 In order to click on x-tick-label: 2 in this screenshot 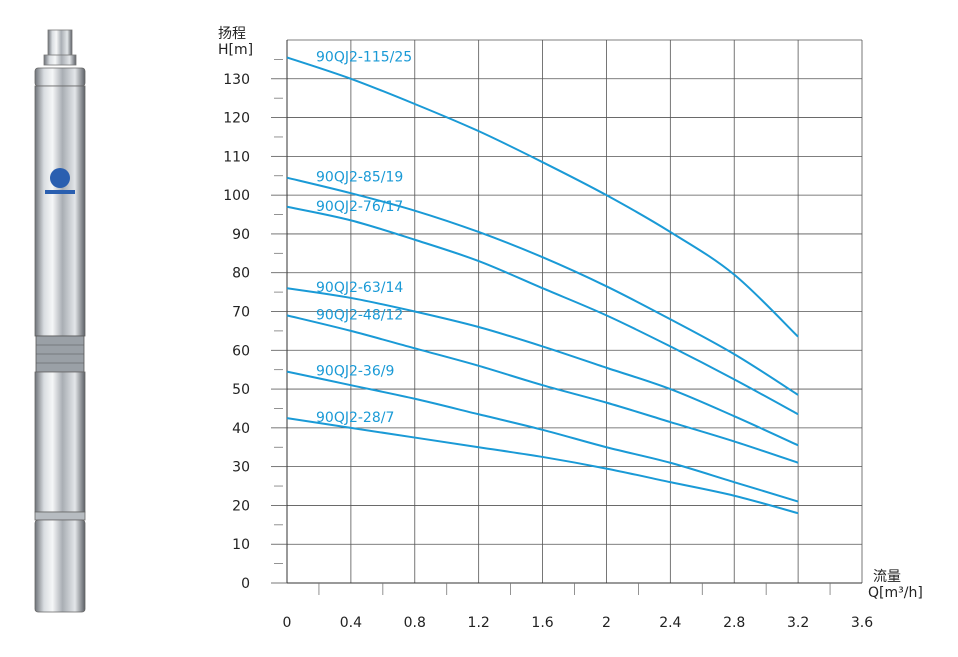, I will do `click(606, 623)`.